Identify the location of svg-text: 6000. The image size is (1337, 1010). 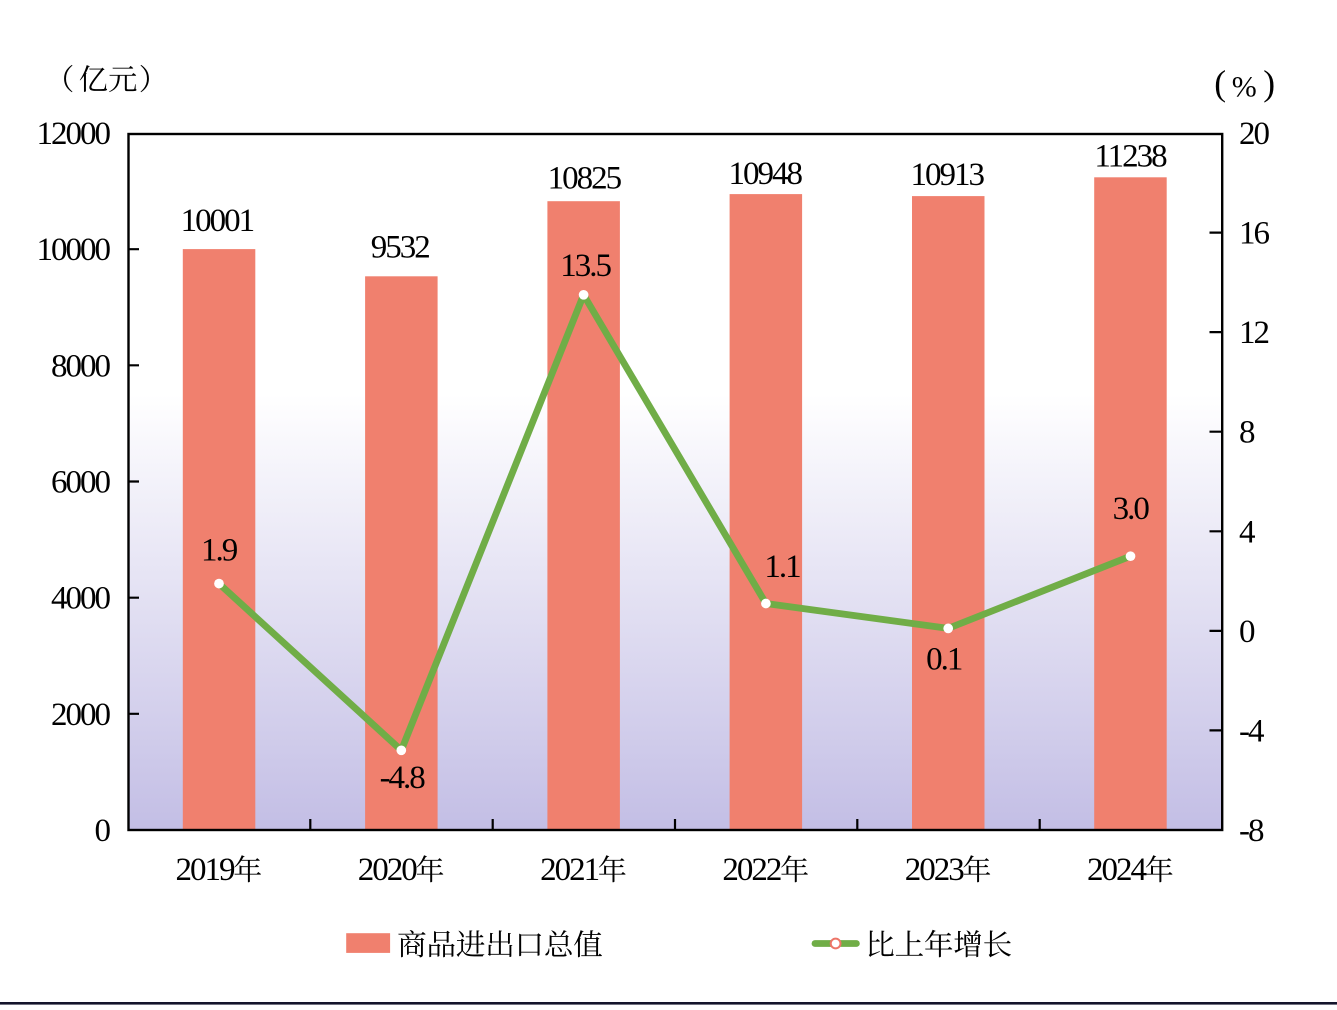
(81, 483).